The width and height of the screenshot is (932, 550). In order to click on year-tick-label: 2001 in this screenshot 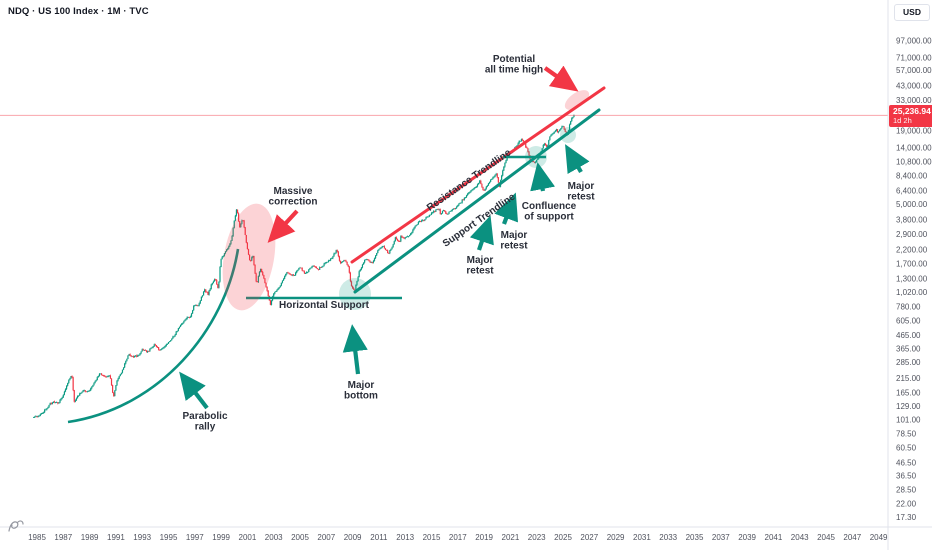, I will do `click(248, 537)`.